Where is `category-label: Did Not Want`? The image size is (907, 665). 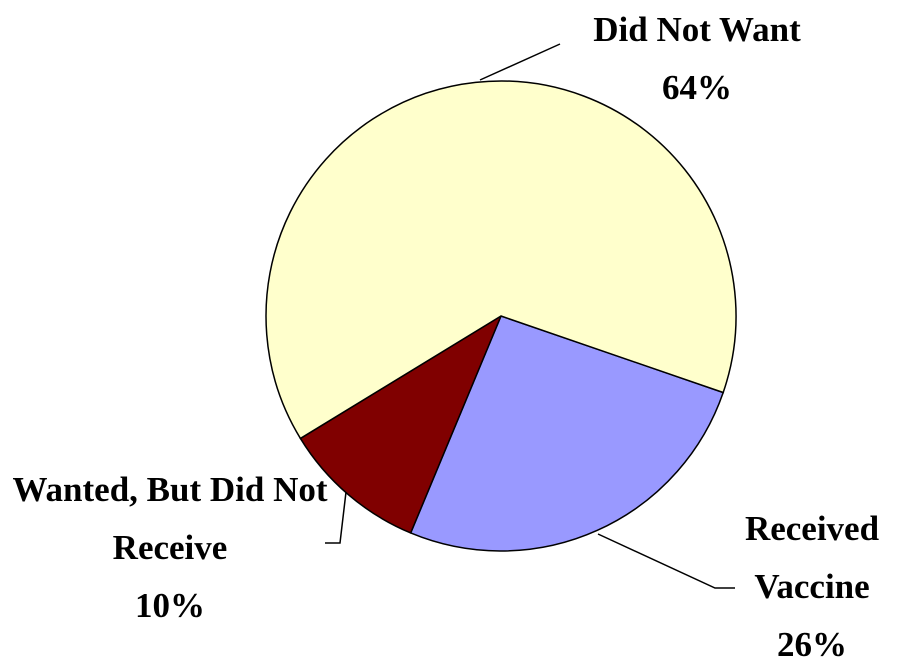 category-label: Did Not Want is located at coordinates (697, 29).